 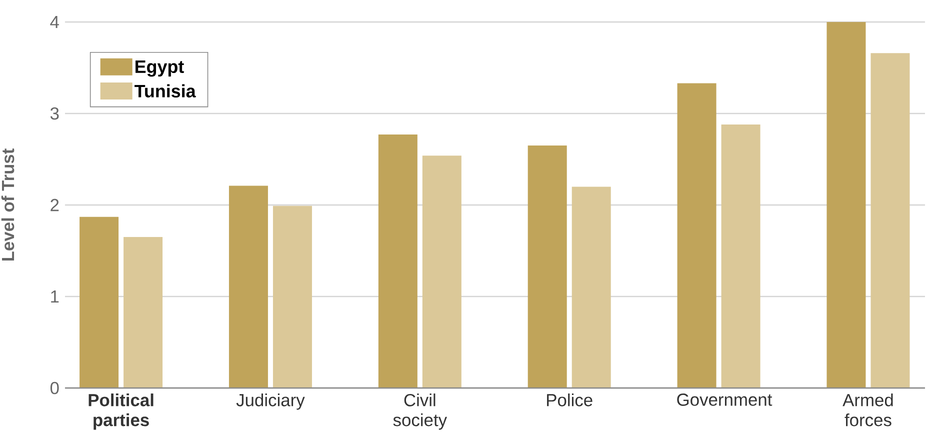 I want to click on x-tick-label: Police, so click(x=569, y=400).